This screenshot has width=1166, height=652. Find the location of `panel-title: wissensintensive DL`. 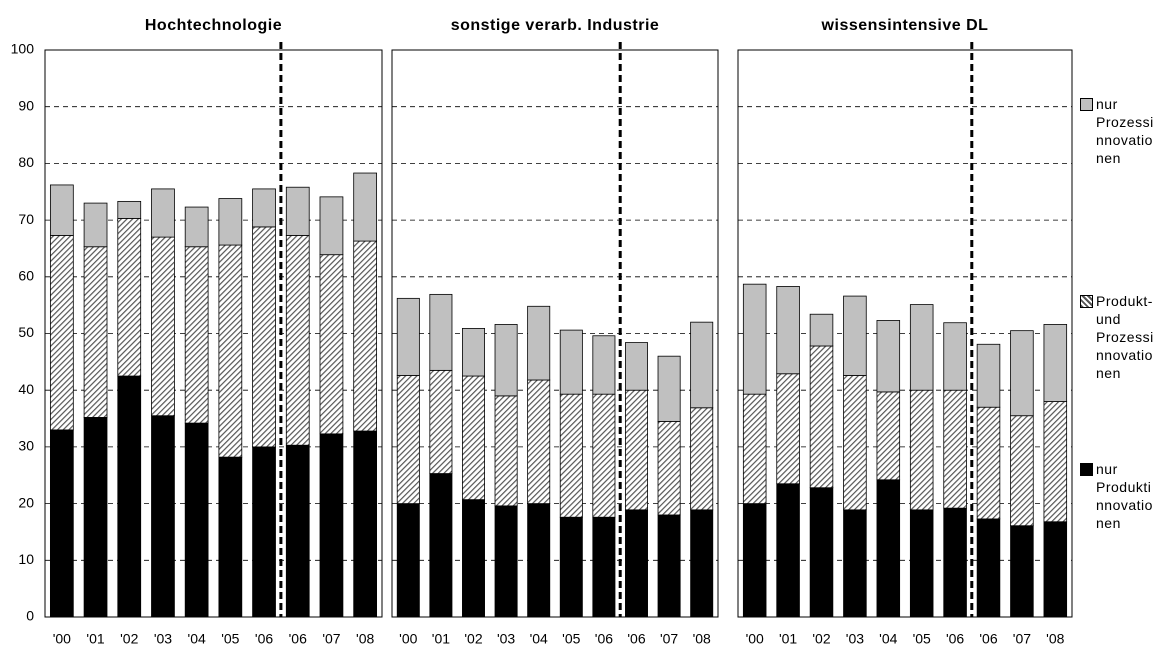

panel-title: wissensintensive DL is located at coordinates (905, 25).